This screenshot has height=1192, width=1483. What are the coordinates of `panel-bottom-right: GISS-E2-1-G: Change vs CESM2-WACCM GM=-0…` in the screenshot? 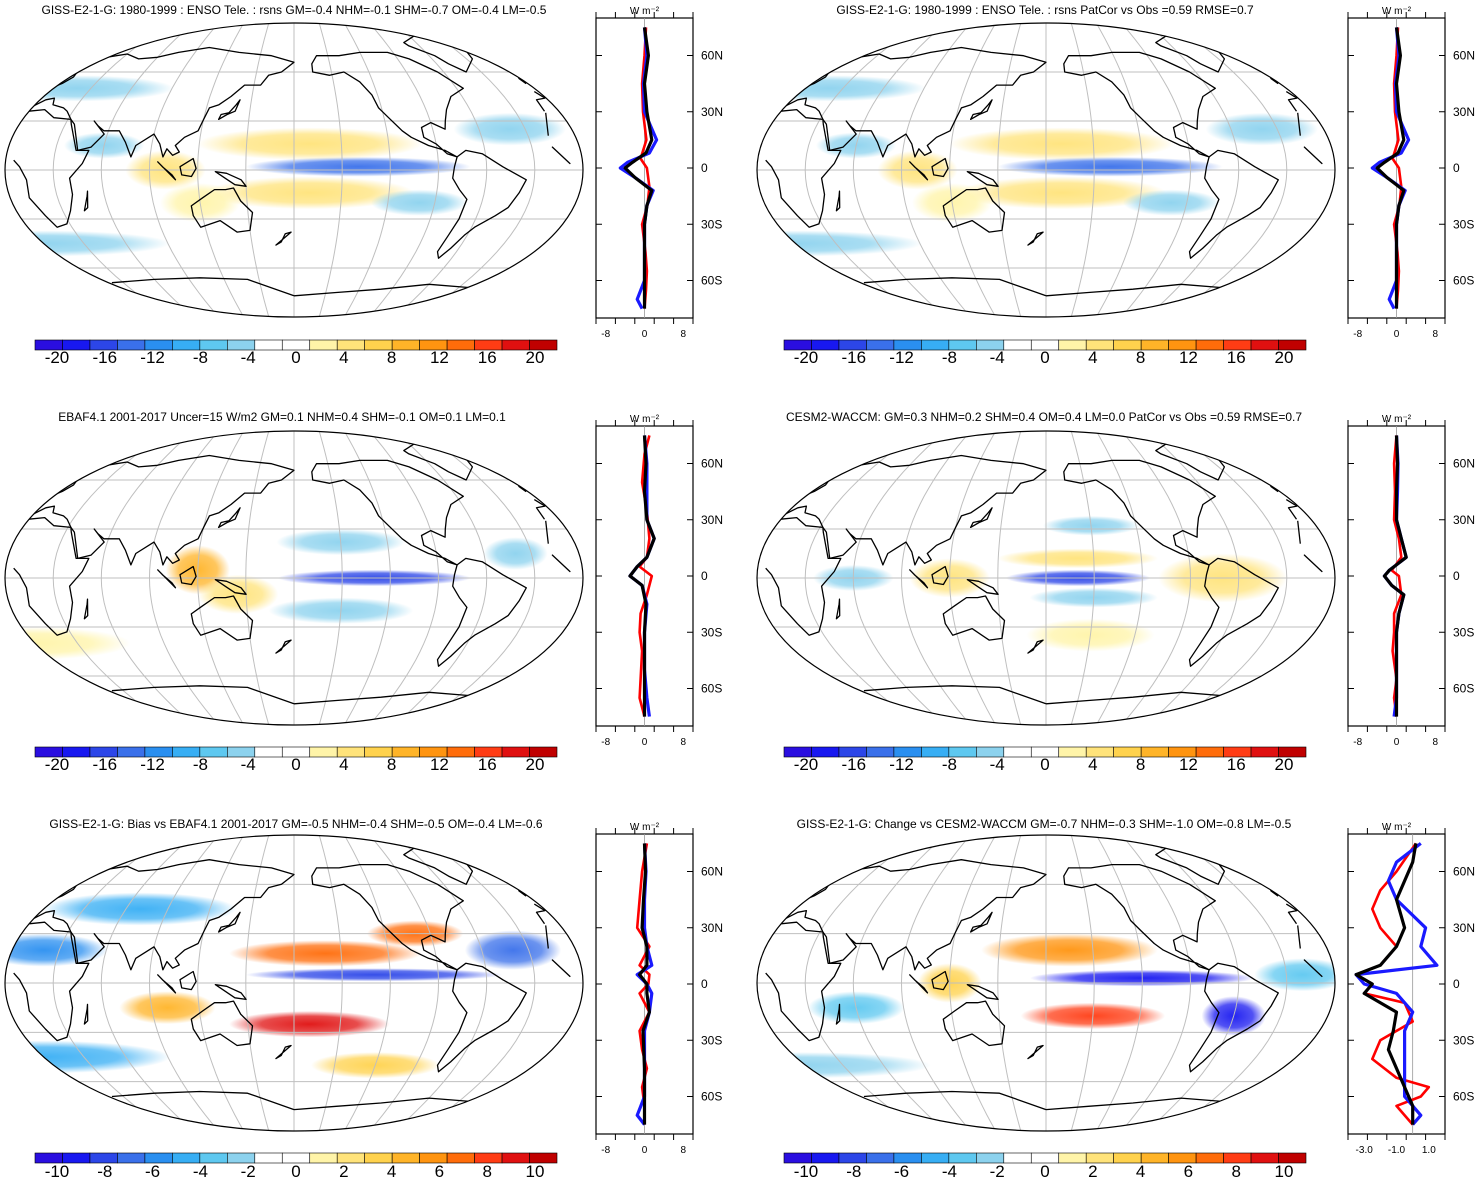 It's located at (1115, 999).